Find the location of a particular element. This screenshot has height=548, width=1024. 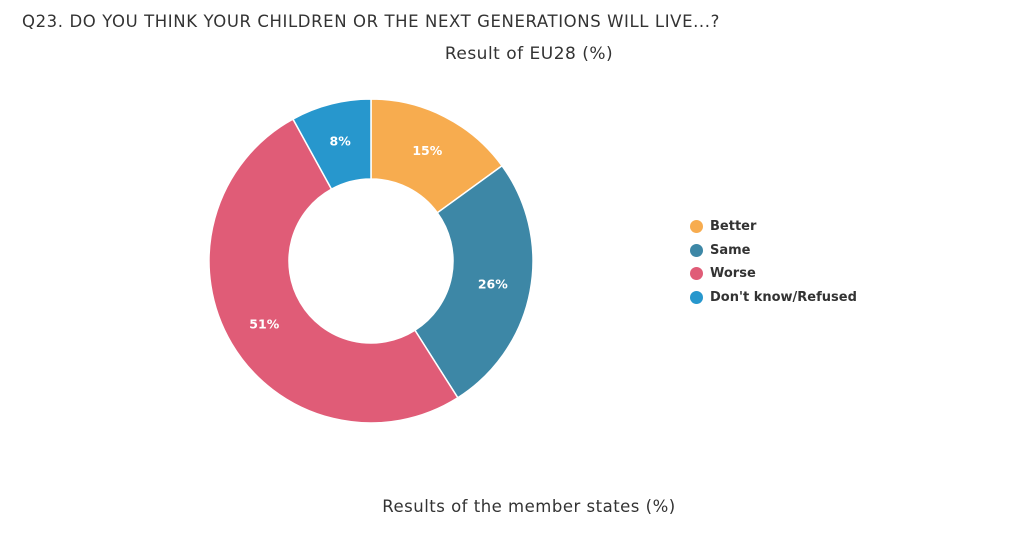

chart-legend: Better Same Worse Don't know/Refused is located at coordinates (773, 262).